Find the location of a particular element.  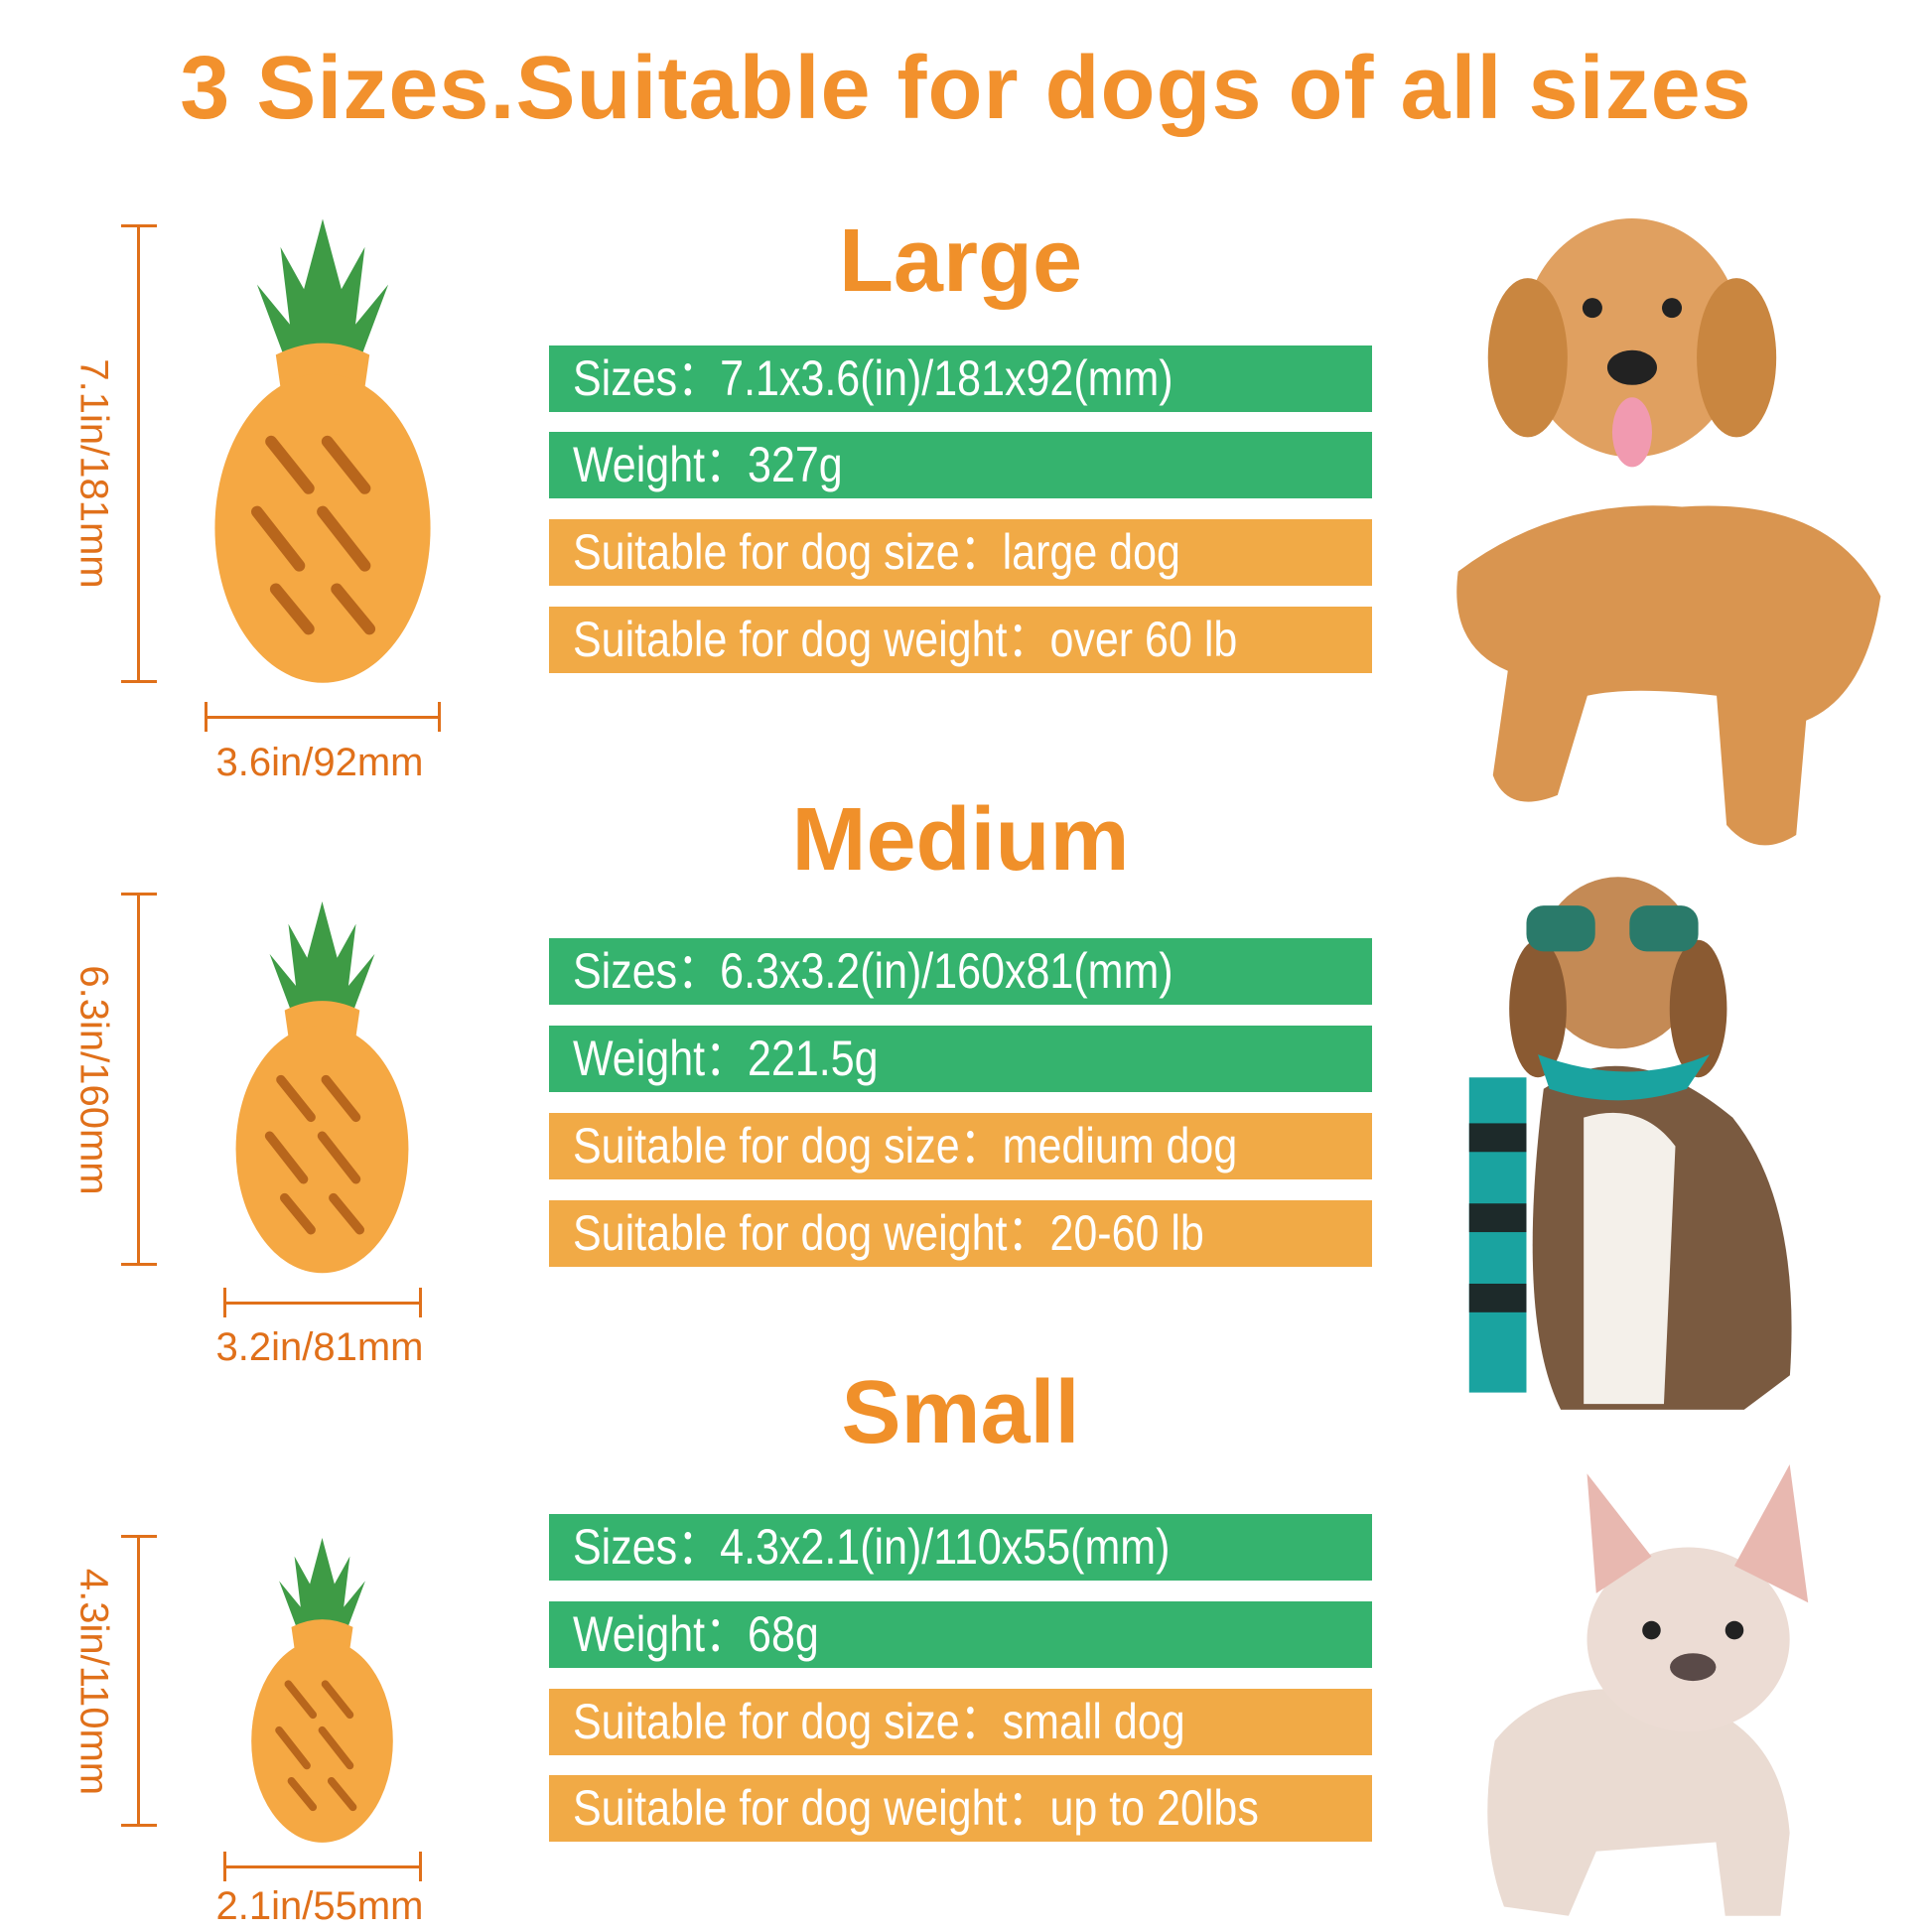

spec-text: Suitable for dog size：large dog is located at coordinates (877, 552).